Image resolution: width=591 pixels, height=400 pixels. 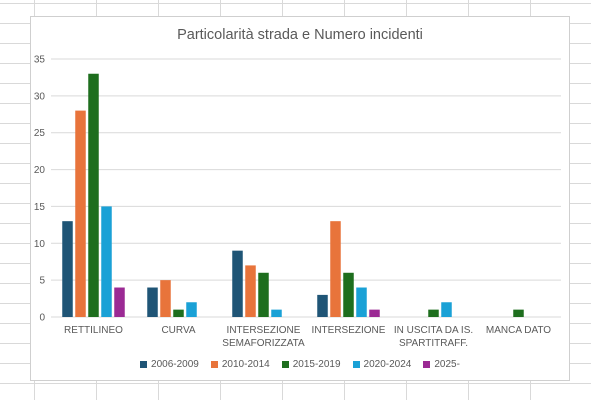 I want to click on chart-title: Particolarità strada e Numero incidenti, so click(x=300, y=35).